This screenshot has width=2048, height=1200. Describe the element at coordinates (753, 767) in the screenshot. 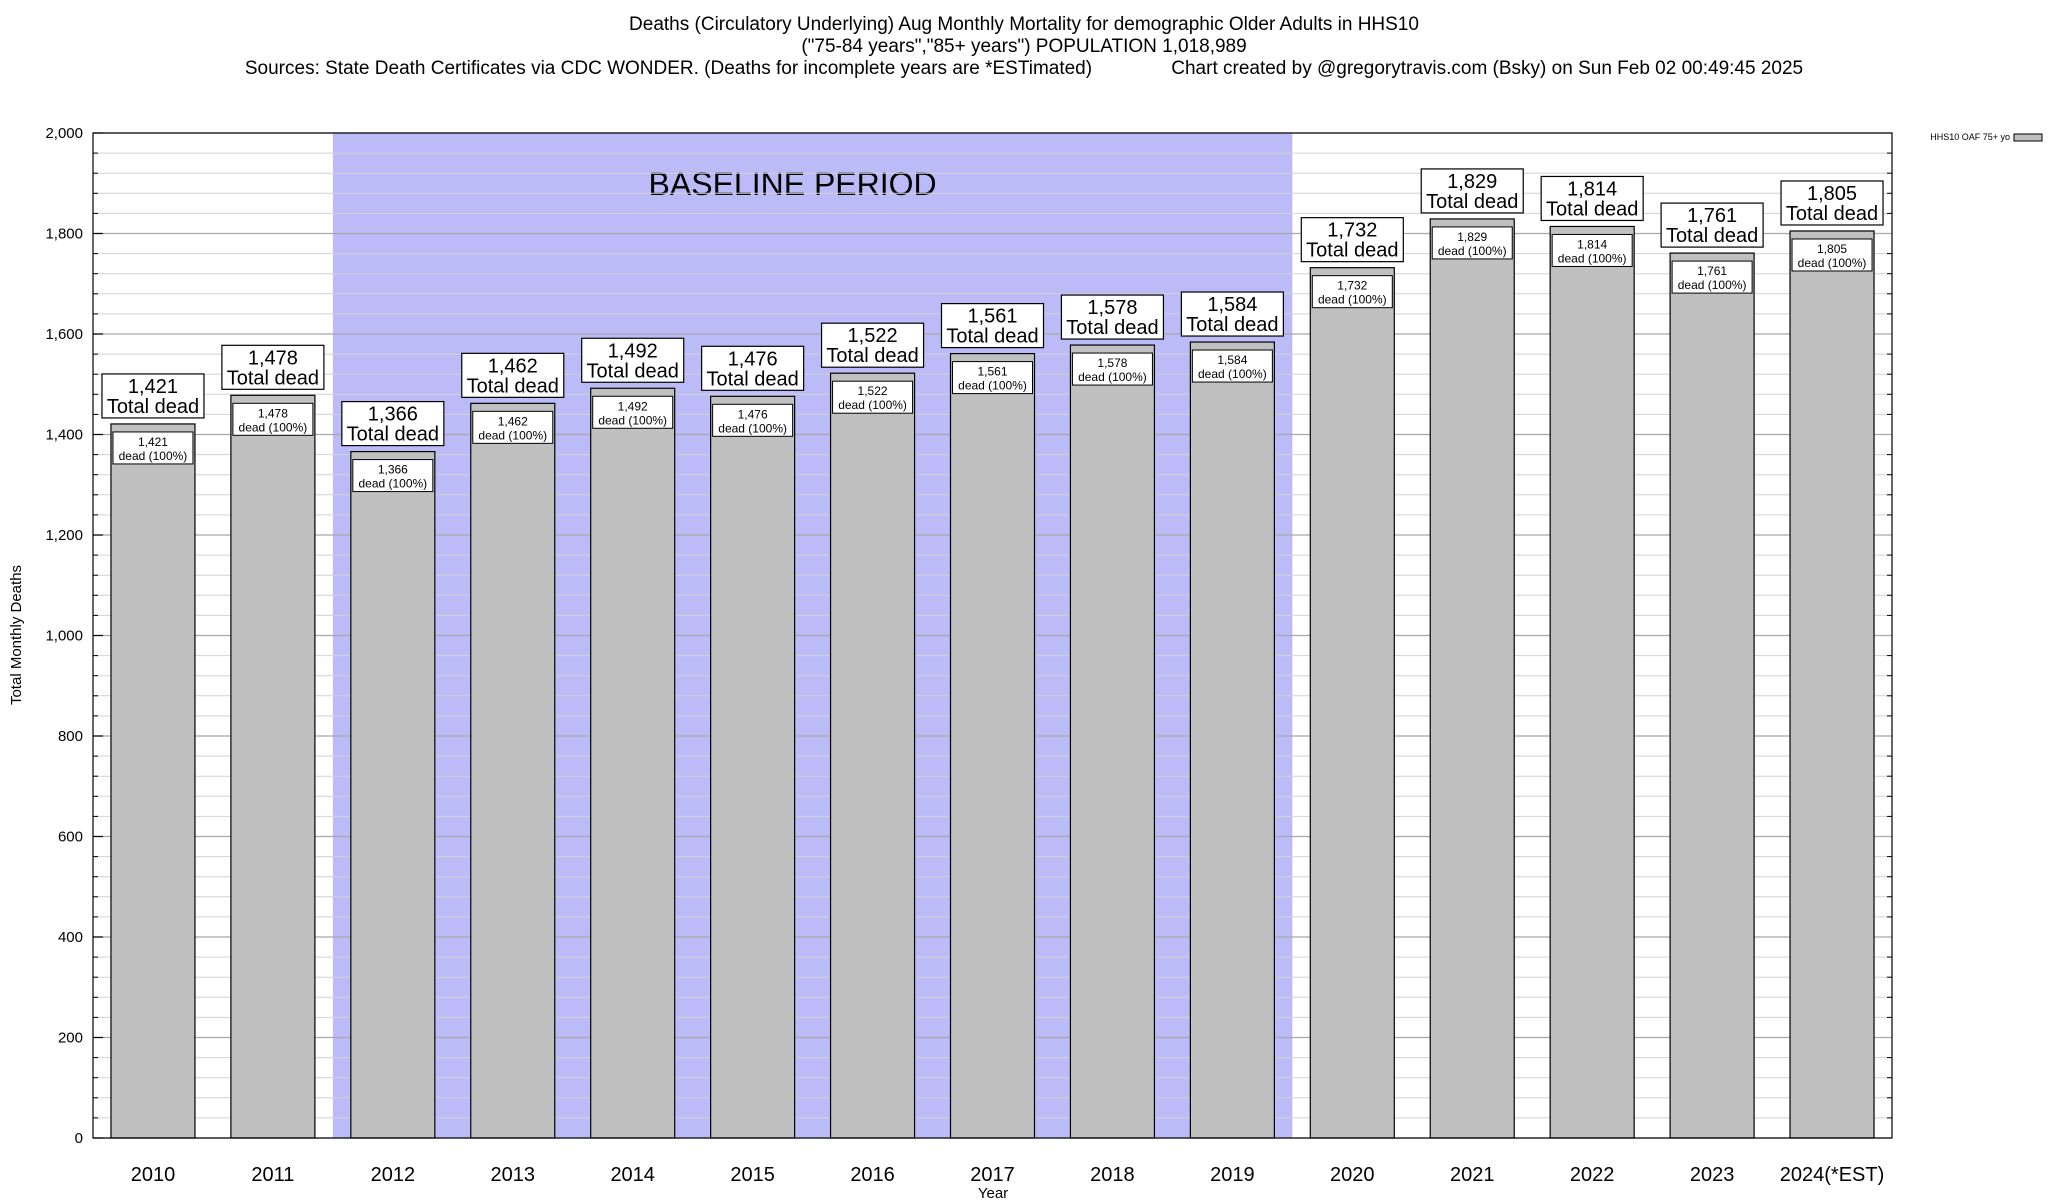

I see `bar-2015` at that location.